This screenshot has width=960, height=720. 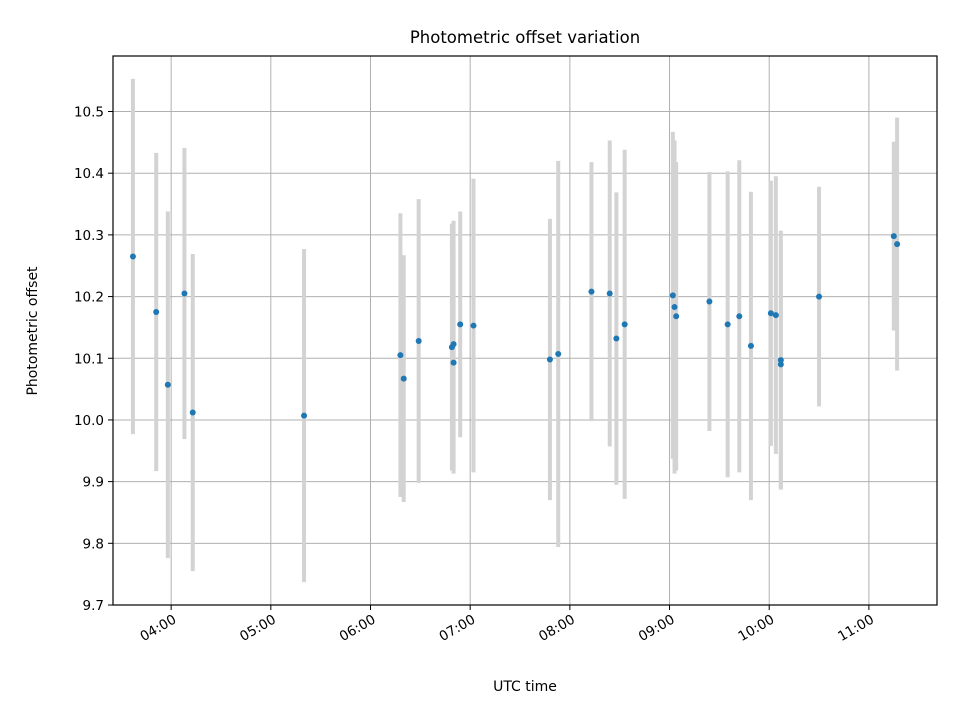 What do you see at coordinates (89, 113) in the screenshot?
I see `y-tick-label: 10.5` at bounding box center [89, 113].